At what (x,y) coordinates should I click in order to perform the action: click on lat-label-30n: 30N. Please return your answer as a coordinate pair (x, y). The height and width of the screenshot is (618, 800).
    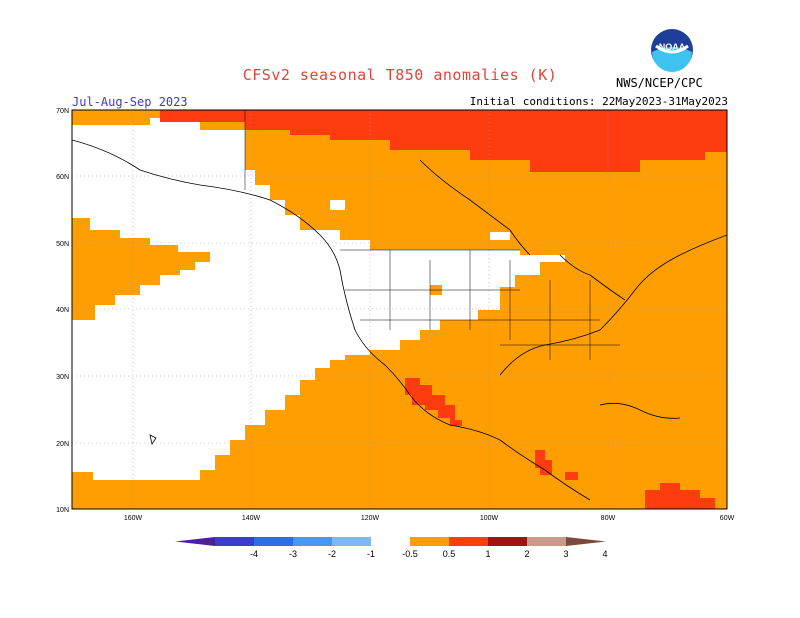
    Looking at the image, I should click on (62, 377).